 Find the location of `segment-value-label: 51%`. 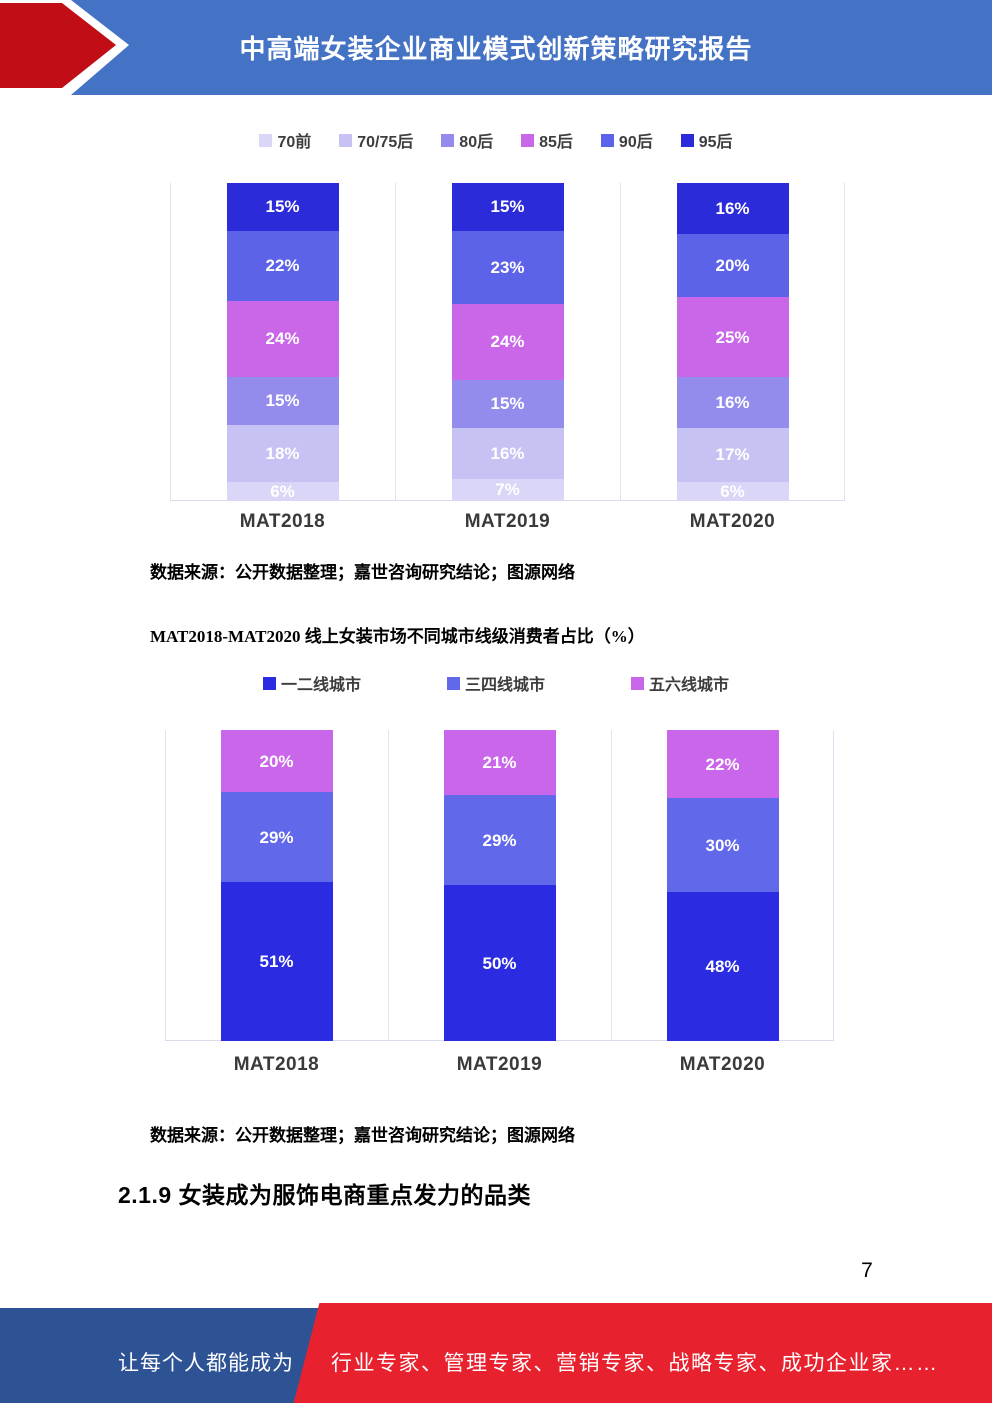

segment-value-label: 51% is located at coordinates (276, 962).